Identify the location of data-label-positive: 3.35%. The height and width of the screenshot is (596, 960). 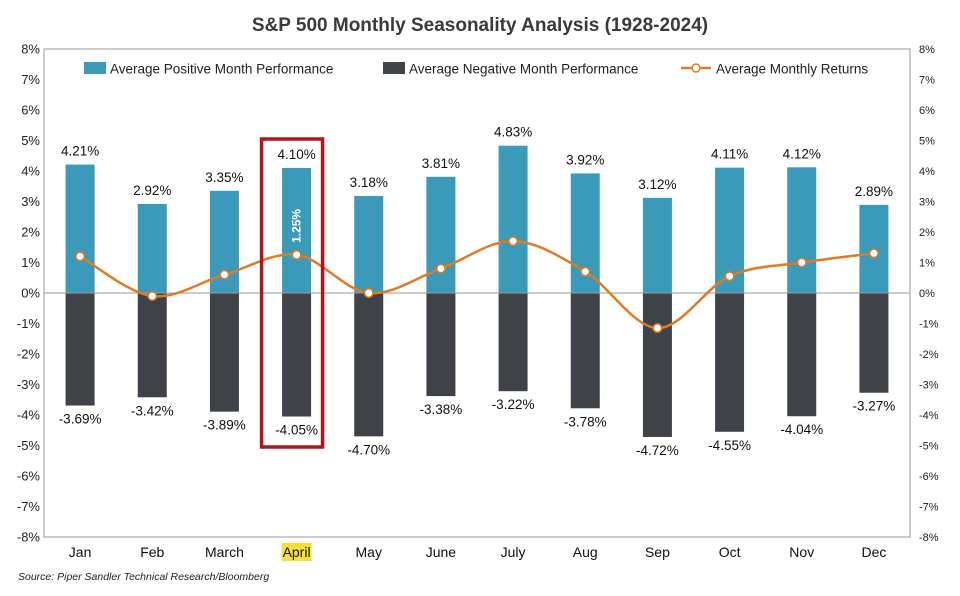
(224, 177).